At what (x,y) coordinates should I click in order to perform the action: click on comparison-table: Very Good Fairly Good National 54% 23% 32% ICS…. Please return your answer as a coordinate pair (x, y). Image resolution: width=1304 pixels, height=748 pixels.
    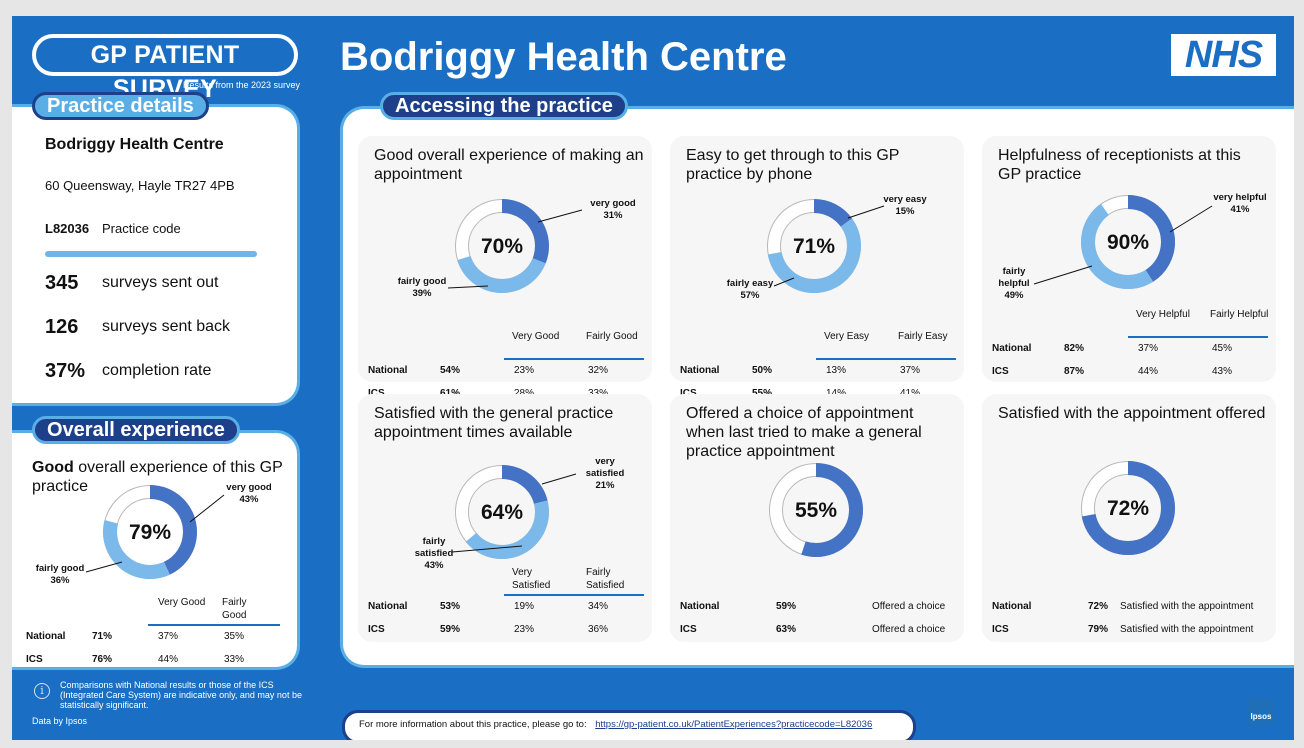
    Looking at the image, I should click on (506, 364).